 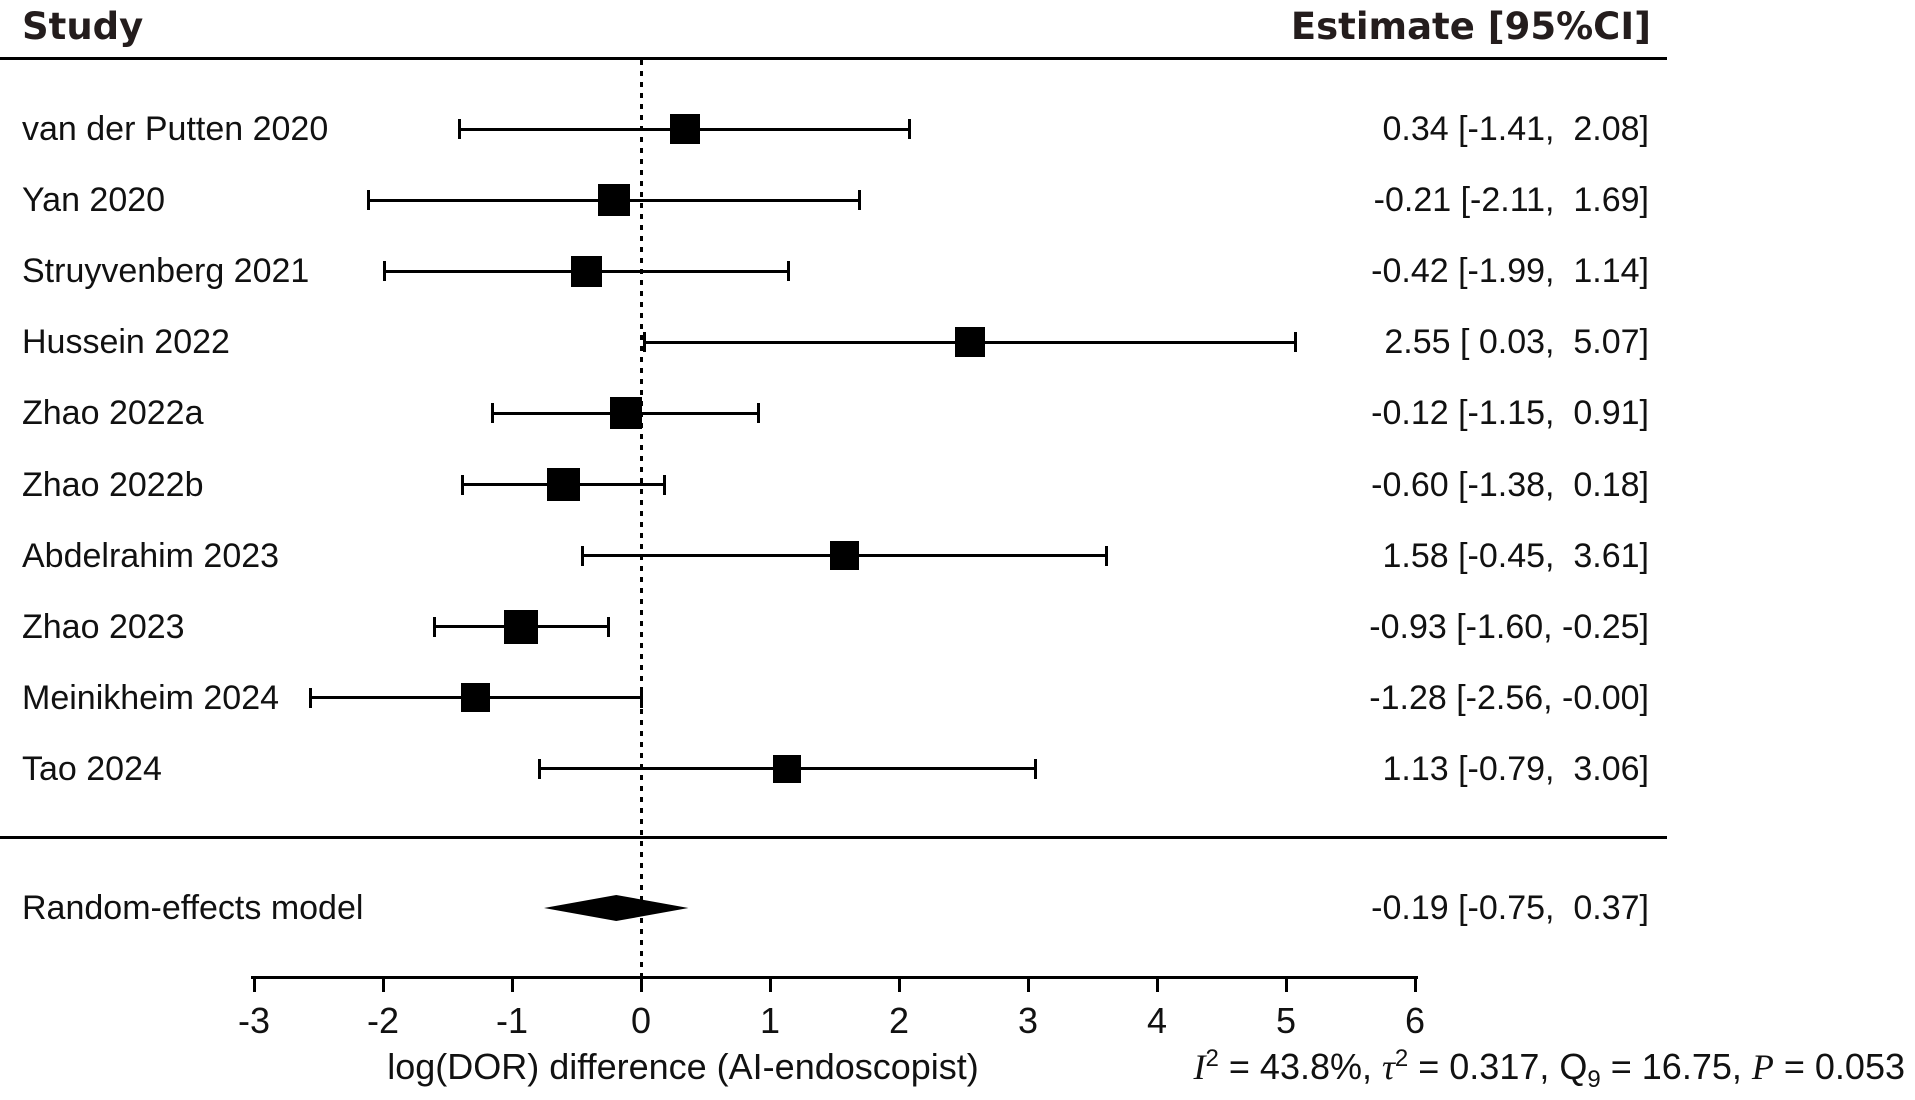 I want to click on zero-reference-line, so click(x=641, y=518).